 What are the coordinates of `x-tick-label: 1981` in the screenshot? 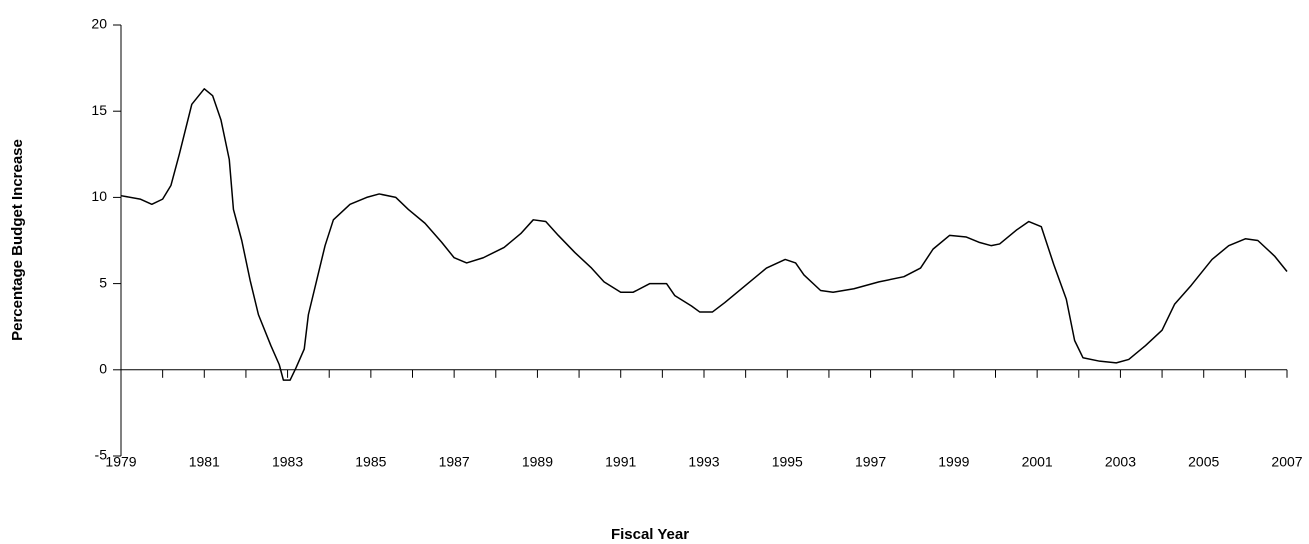 It's located at (204, 462).